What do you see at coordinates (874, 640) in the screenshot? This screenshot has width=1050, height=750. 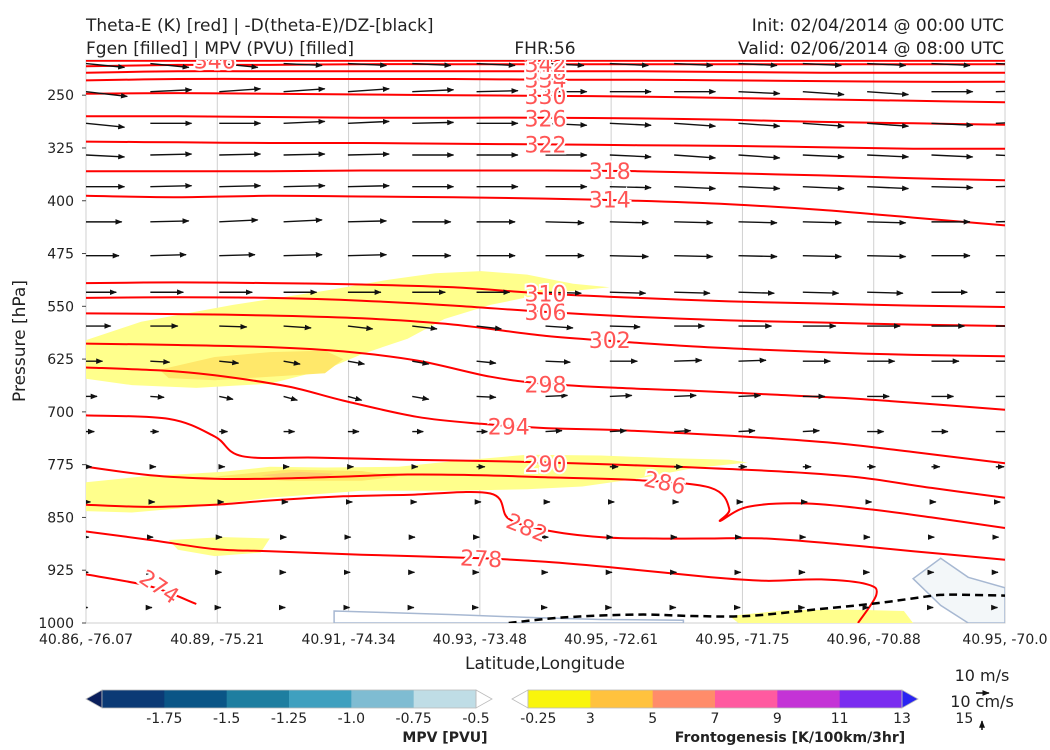 I see `x-tick-label: 40.96, -70.88` at bounding box center [874, 640].